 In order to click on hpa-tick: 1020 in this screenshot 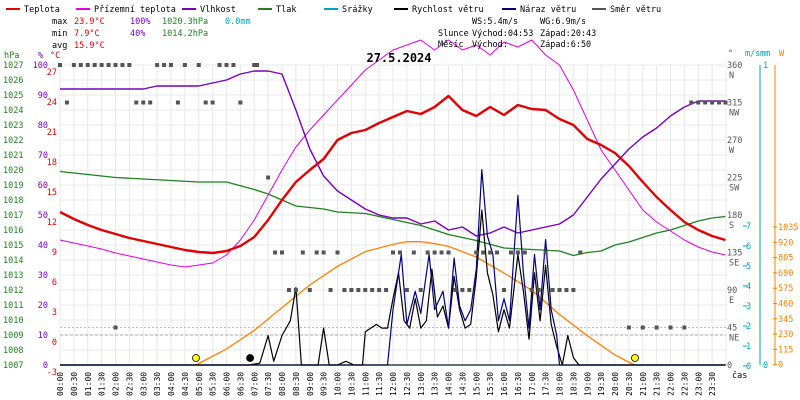, I will do `click(13, 171)`.